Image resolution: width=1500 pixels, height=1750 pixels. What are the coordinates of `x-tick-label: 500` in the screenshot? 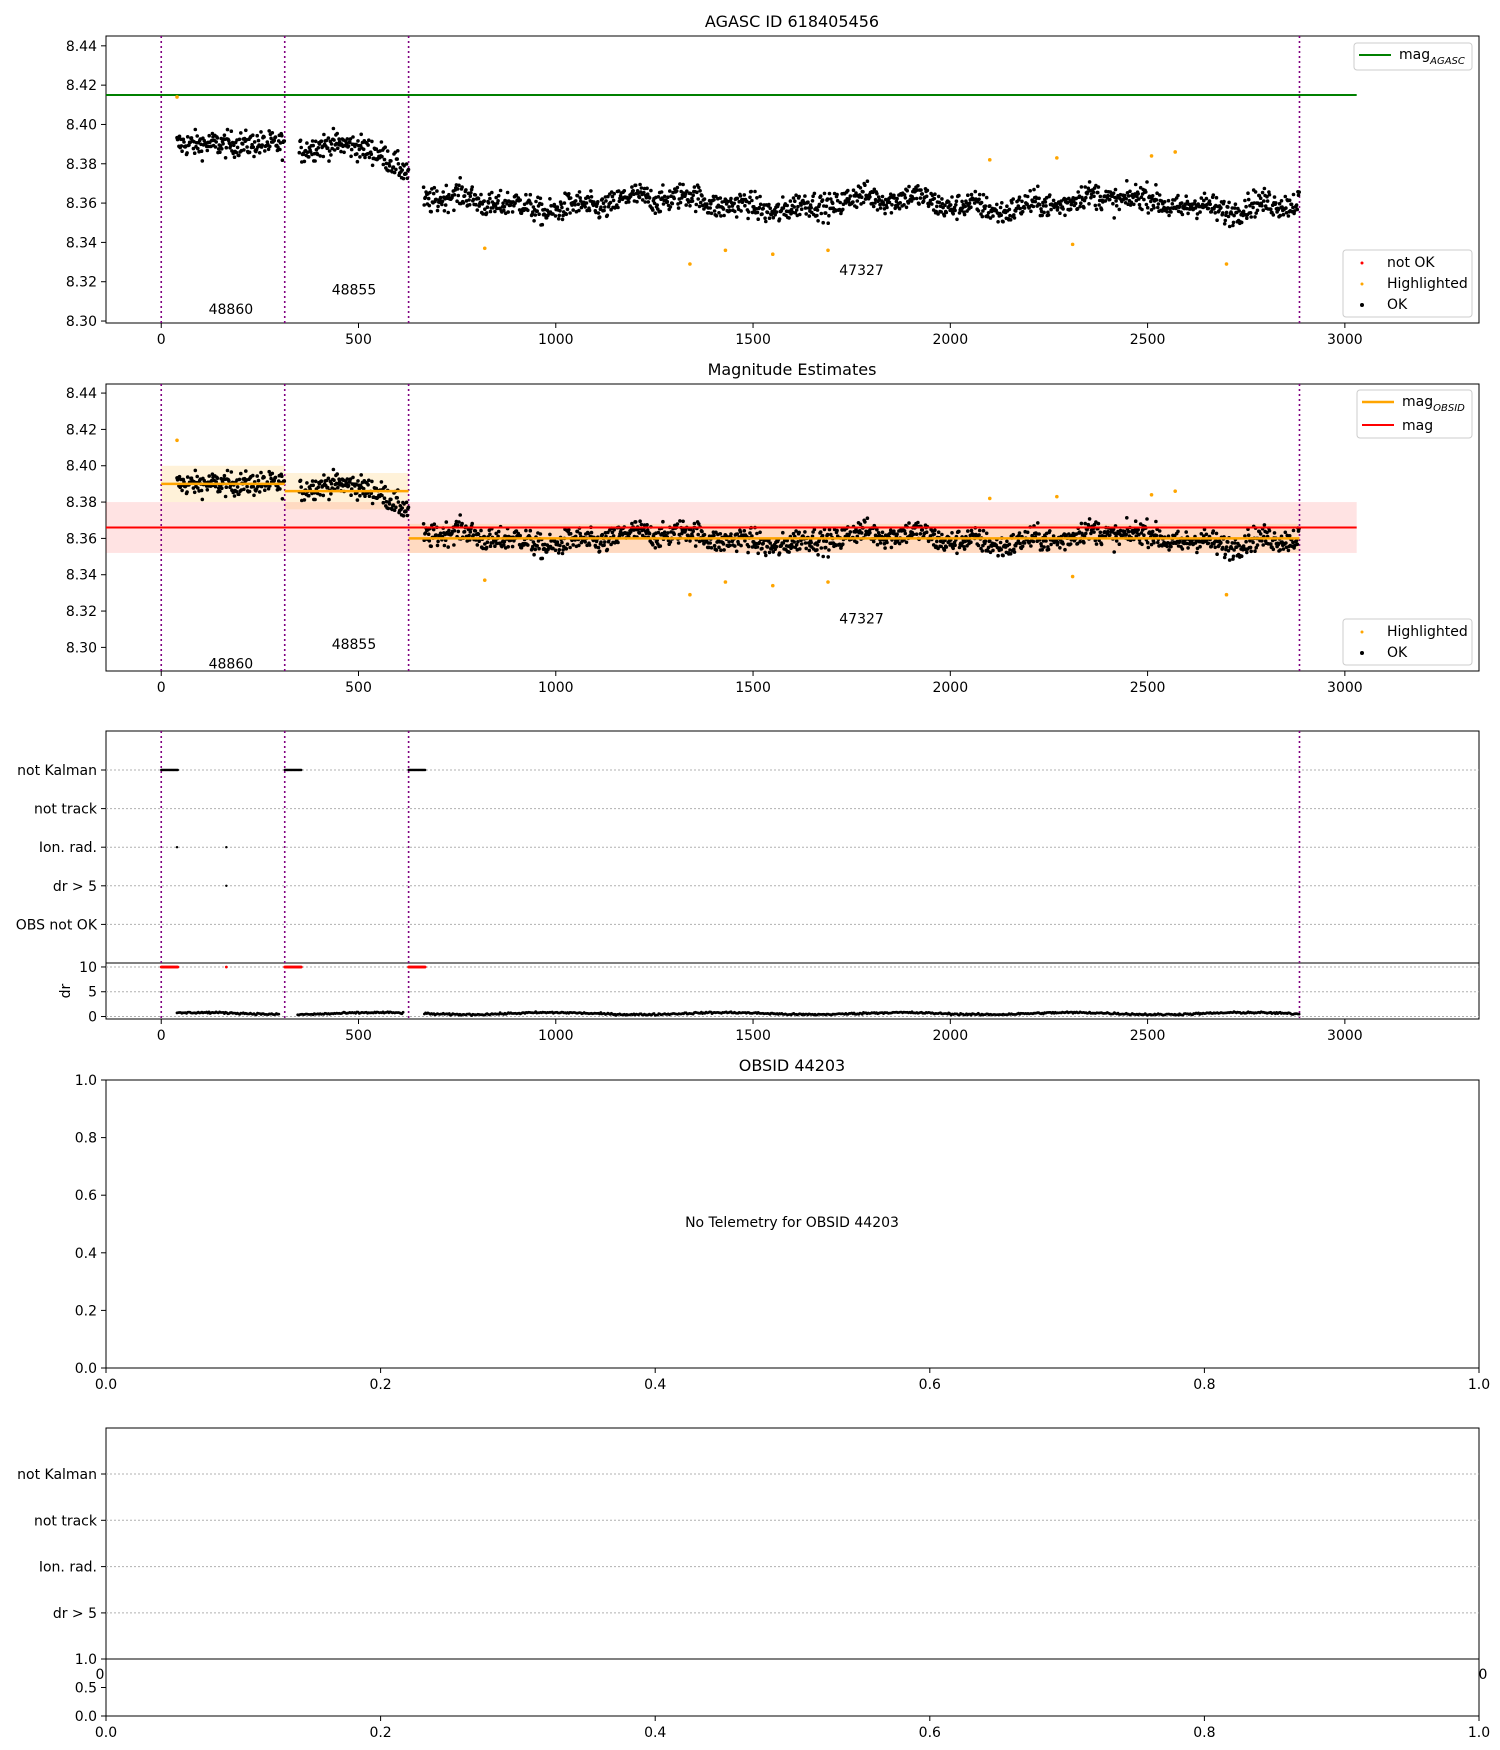 It's located at (358, 688).